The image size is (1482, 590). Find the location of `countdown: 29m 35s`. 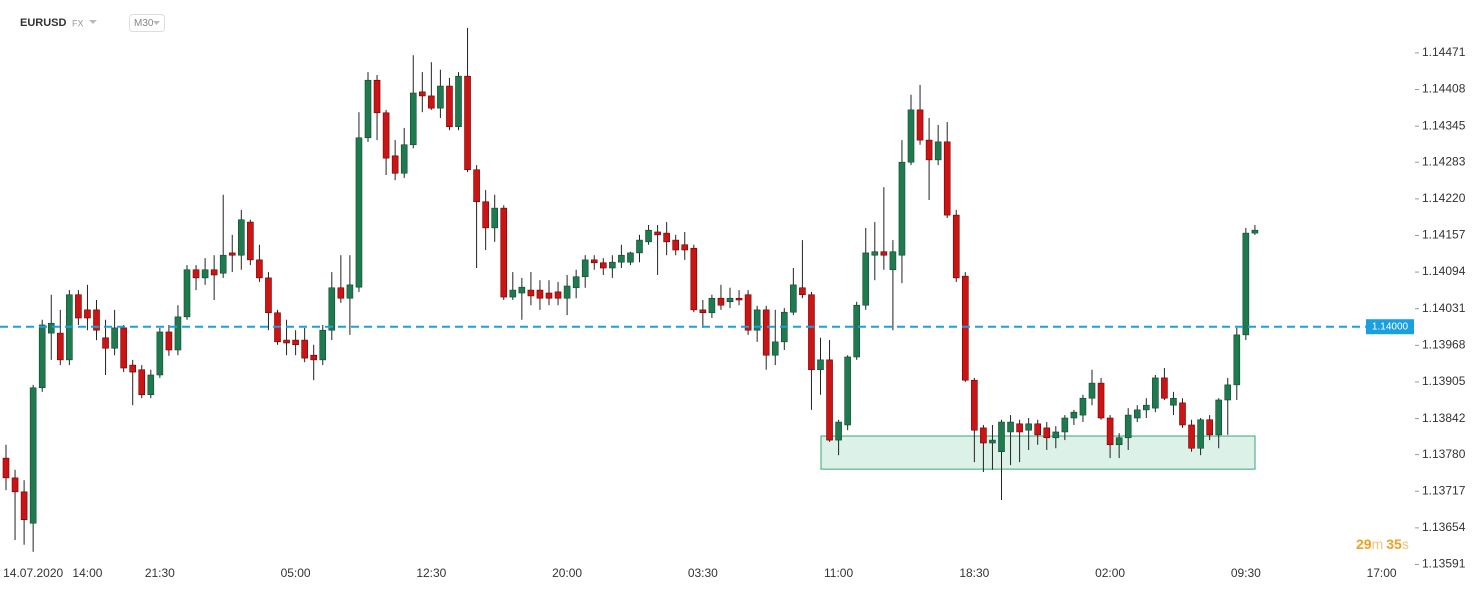

countdown: 29m 35s is located at coordinates (1382, 544).